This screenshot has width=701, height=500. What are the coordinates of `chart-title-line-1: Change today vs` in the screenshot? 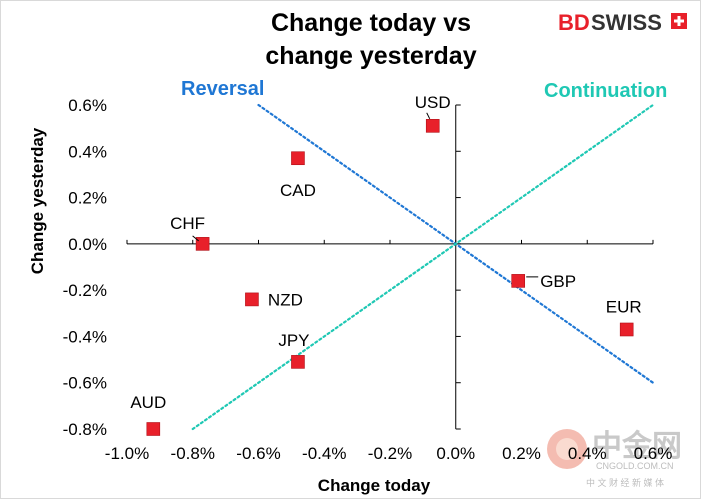 It's located at (371, 23).